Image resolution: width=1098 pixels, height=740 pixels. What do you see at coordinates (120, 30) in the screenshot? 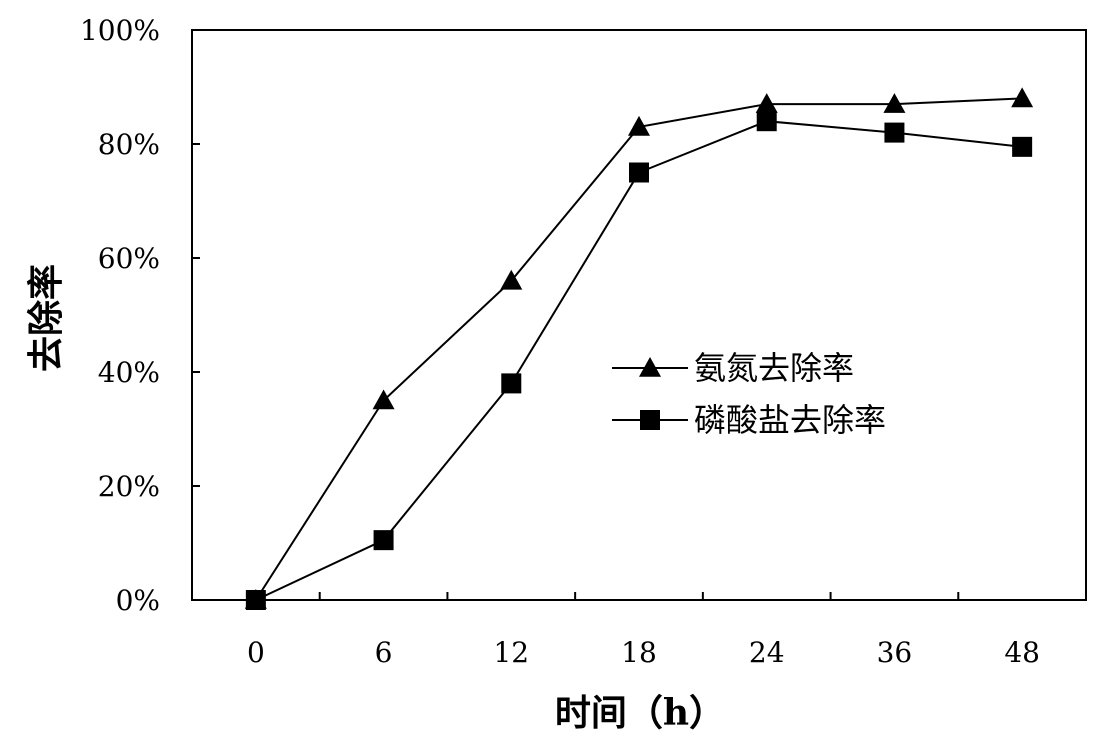
I see `y-tick-label: 100%` at bounding box center [120, 30].